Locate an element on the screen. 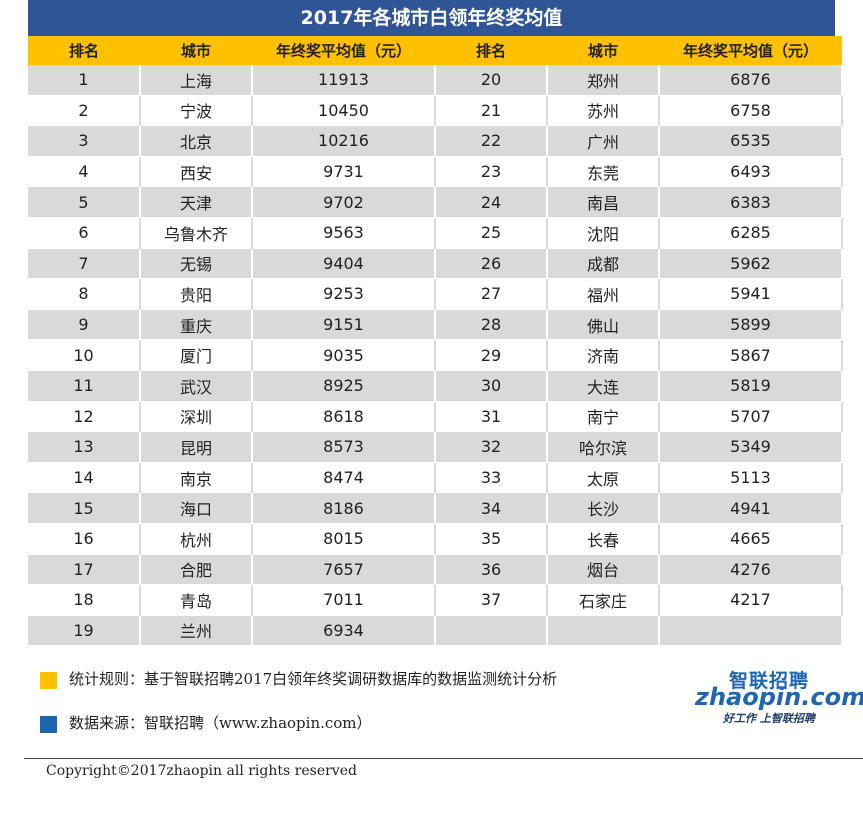  city-cell: 郑州 is located at coordinates (603, 80).